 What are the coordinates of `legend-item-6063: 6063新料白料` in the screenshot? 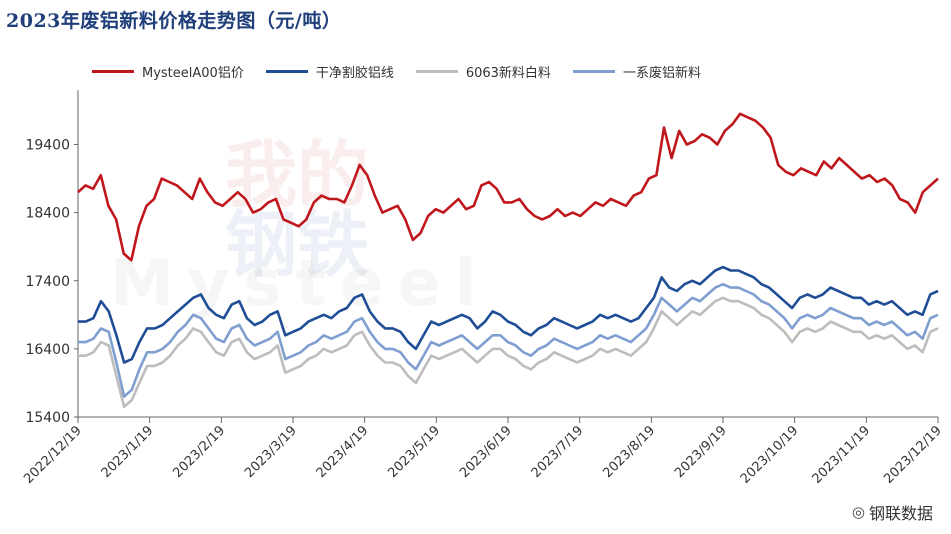 It's located at (483, 71).